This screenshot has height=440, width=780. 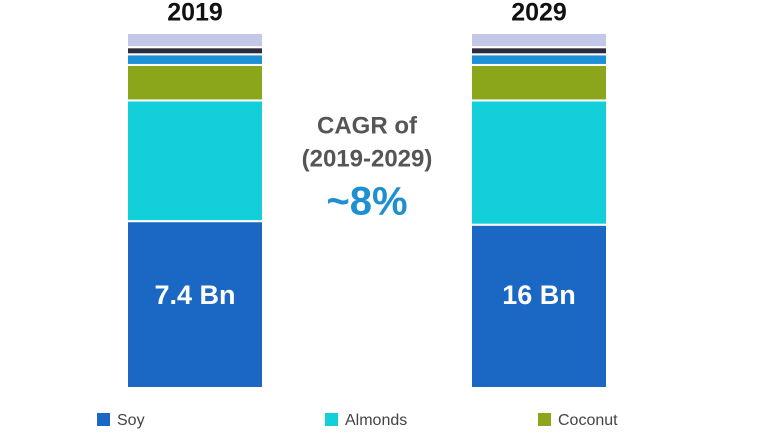 What do you see at coordinates (539, 13) in the screenshot?
I see `bar-title: 2029` at bounding box center [539, 13].